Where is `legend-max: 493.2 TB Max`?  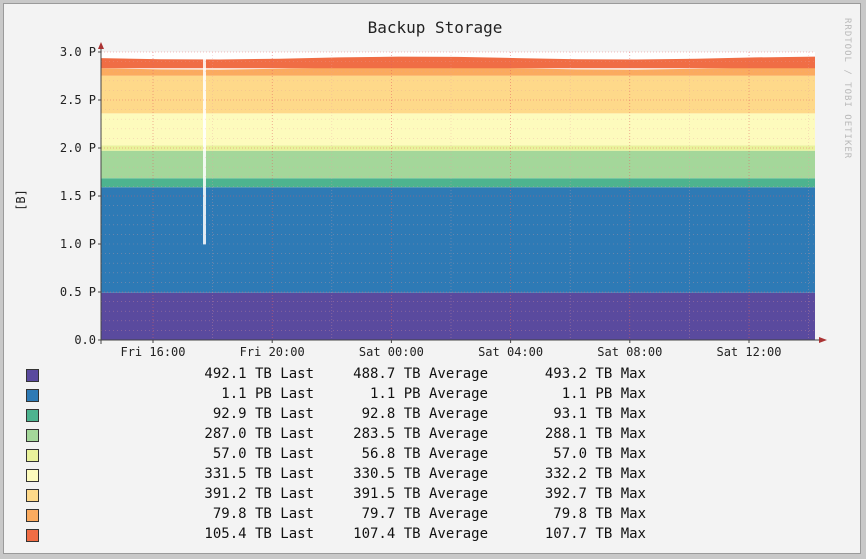 legend-max: 493.2 TB Max is located at coordinates (595, 374).